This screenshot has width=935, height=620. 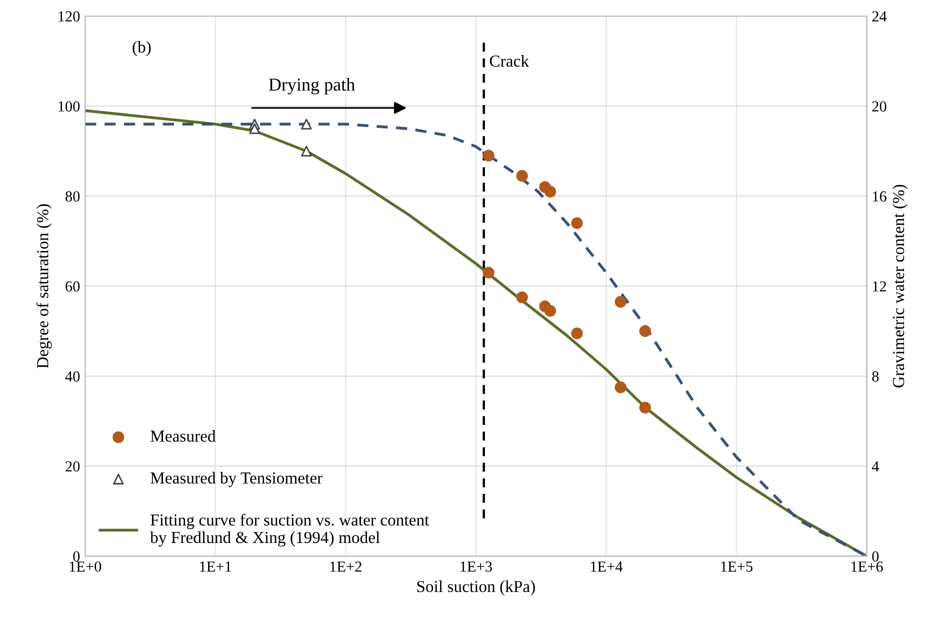 What do you see at coordinates (606, 567) in the screenshot?
I see `x-tick-label: 1E+4` at bounding box center [606, 567].